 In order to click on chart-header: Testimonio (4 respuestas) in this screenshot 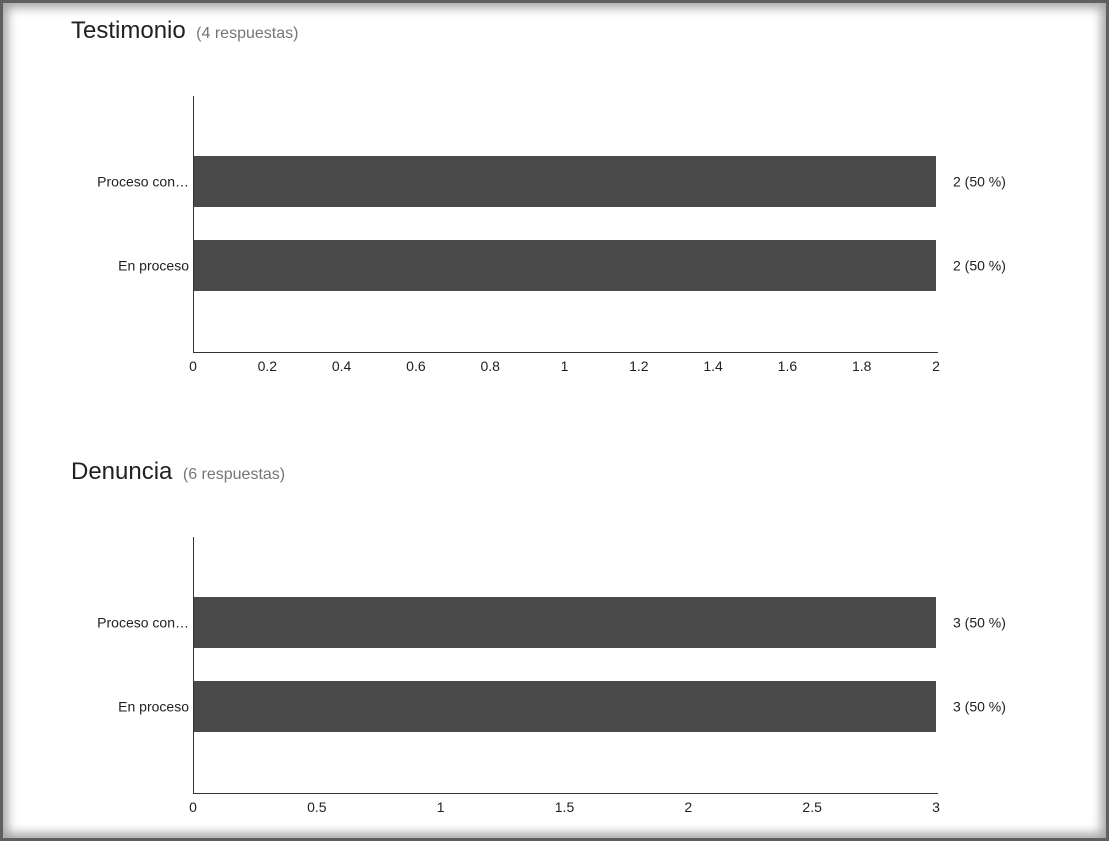, I will do `click(184, 31)`.